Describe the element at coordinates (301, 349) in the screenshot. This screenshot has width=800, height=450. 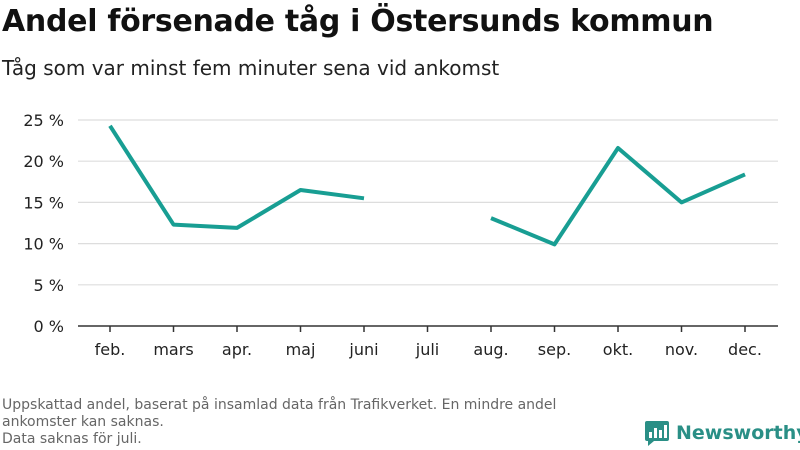
I see `x-tick-label: maj` at that location.